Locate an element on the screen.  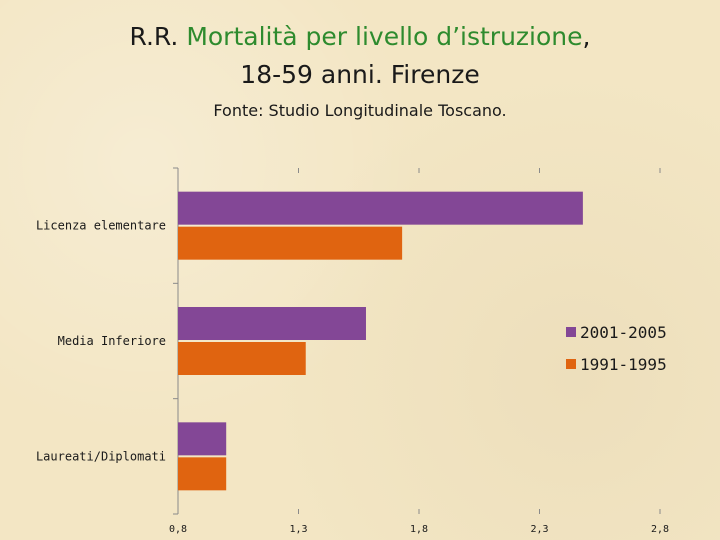
chart-title-line2: 18-59 anni. Firenze is located at coordinates (360, 74).